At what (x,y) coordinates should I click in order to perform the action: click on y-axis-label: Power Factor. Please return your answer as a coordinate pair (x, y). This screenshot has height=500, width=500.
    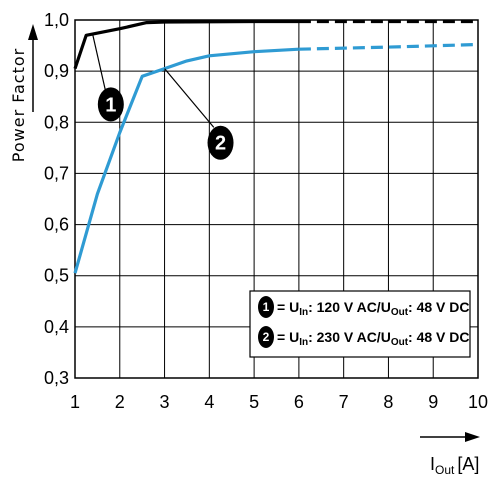
    Looking at the image, I should click on (18, 105).